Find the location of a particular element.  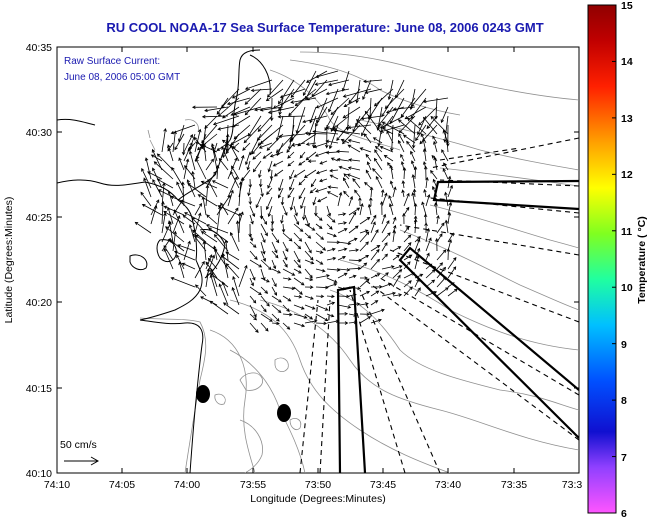

colorbar-label: Temperature ( °C) is located at coordinates (642, 259).